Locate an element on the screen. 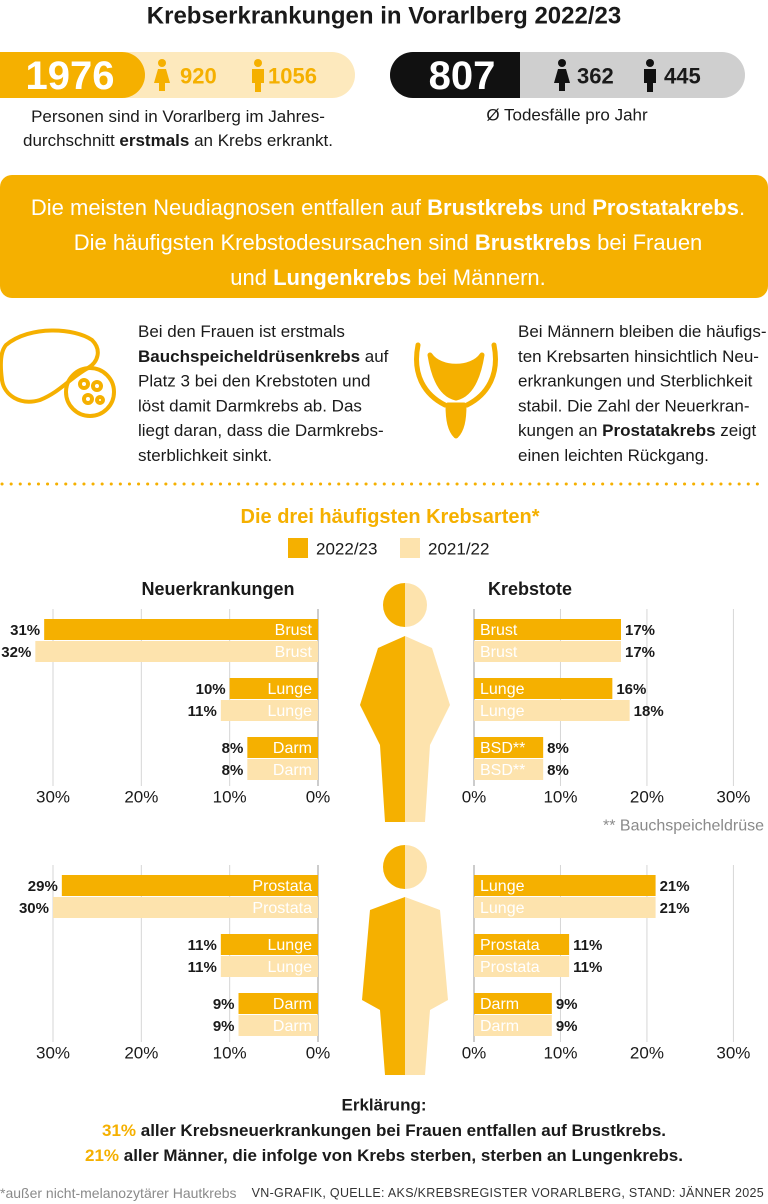 This screenshot has width=768, height=1204. man-silhouette is located at coordinates (405, 960).